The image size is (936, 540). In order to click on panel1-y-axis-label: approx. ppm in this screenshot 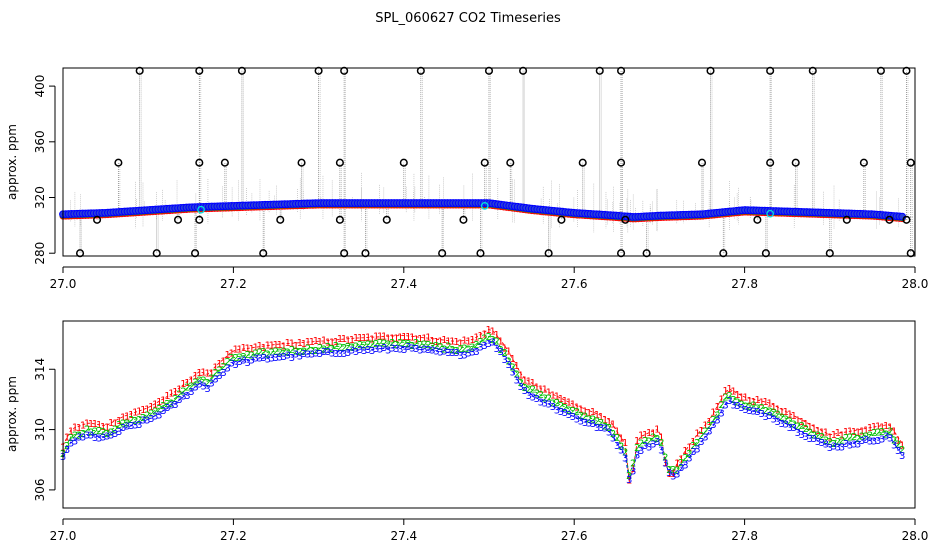, I will do `click(12, 162)`.